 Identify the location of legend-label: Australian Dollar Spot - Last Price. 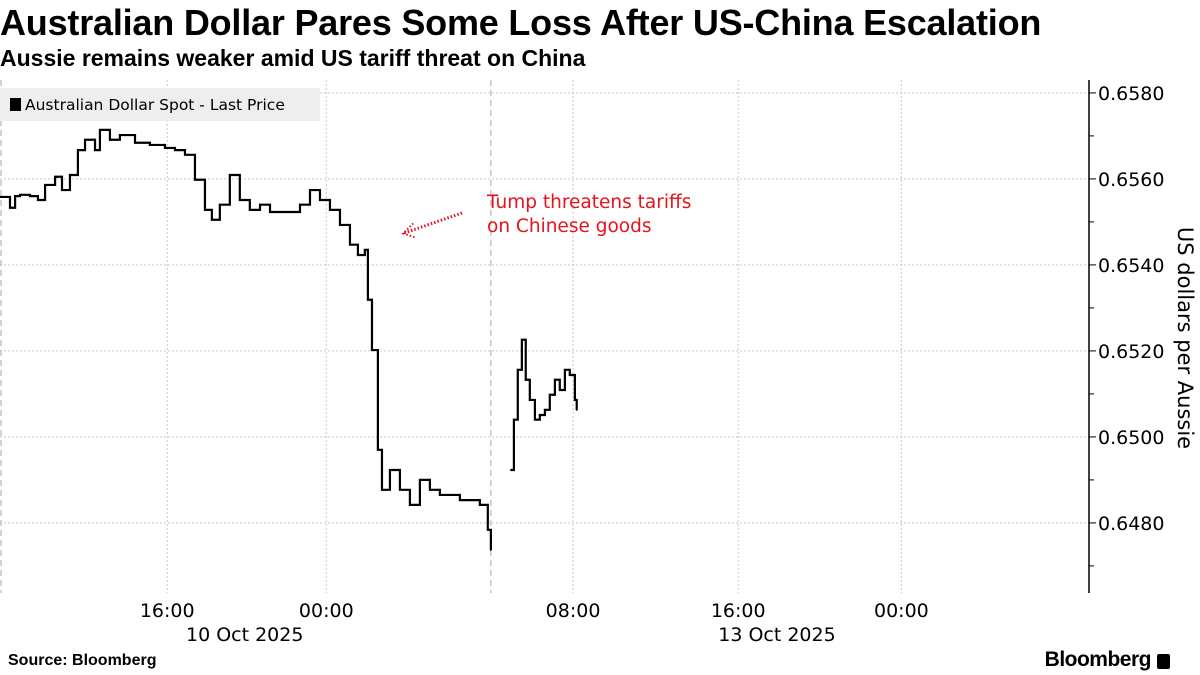
(155, 104).